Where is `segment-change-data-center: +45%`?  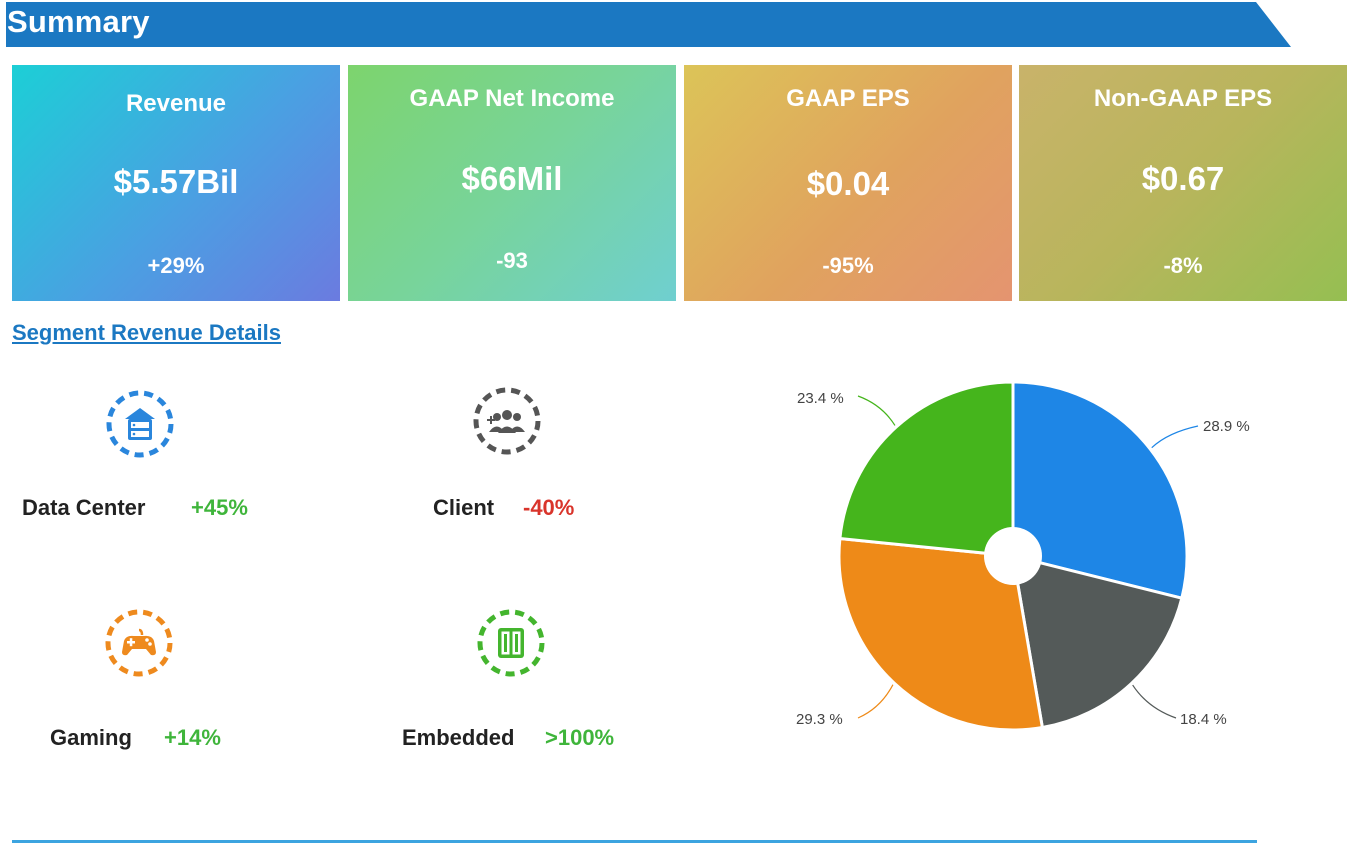 segment-change-data-center: +45% is located at coordinates (219, 508).